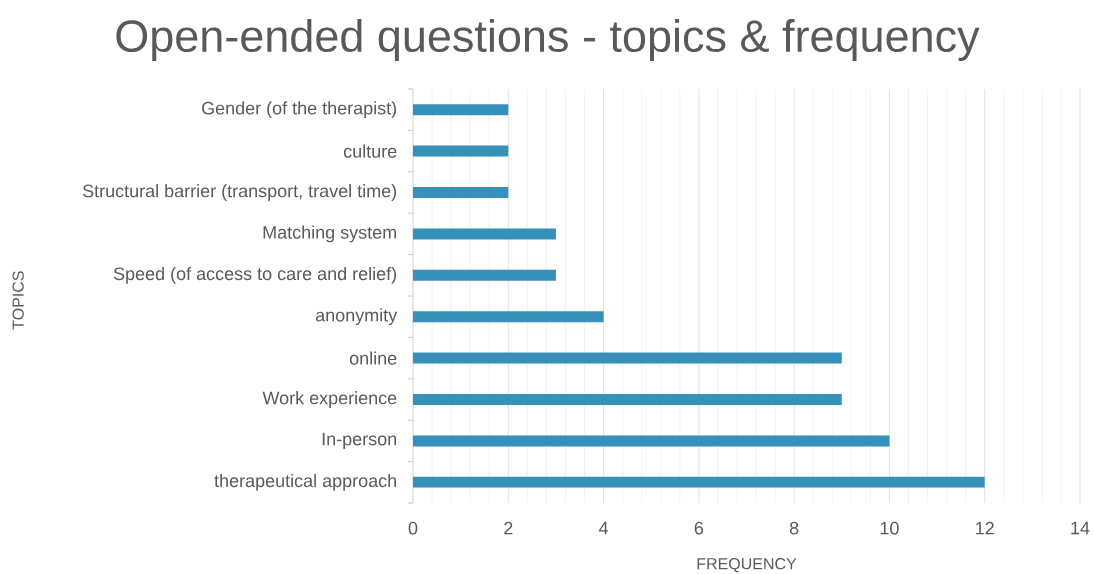 This screenshot has height=574, width=1094. I want to click on chart-title: Open-ended questions - topics & frequency, so click(548, 40).